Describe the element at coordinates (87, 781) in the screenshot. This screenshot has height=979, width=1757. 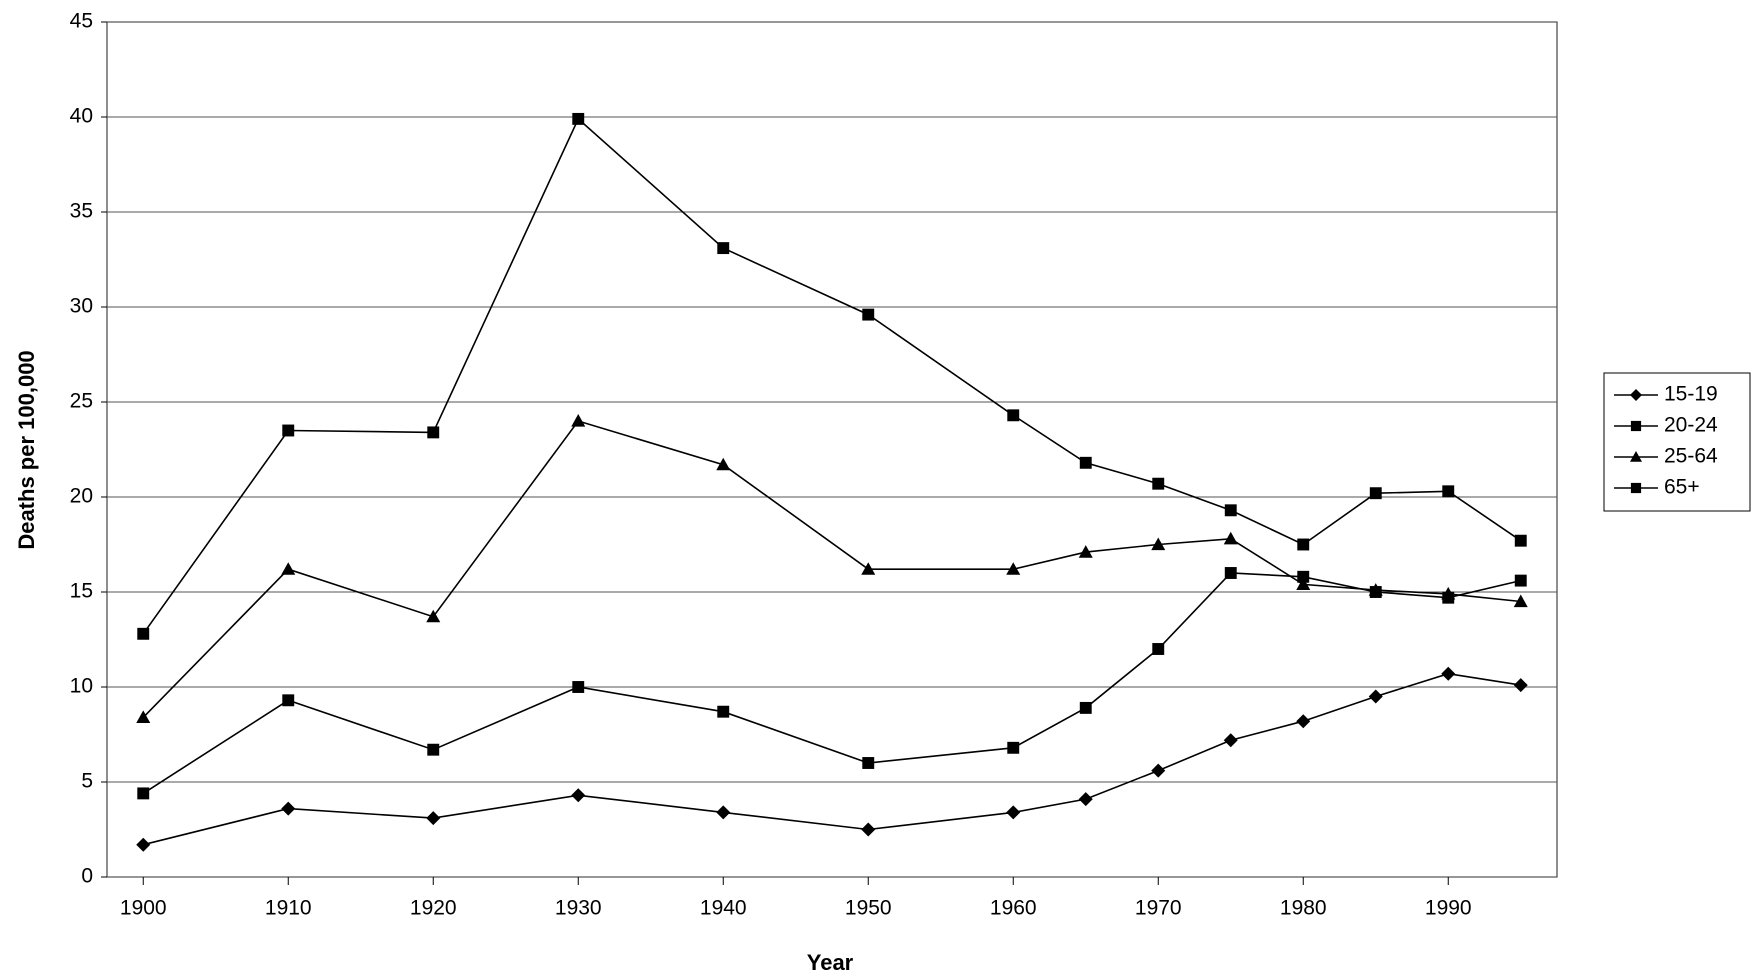
I see `y-tick-label: 5` at that location.